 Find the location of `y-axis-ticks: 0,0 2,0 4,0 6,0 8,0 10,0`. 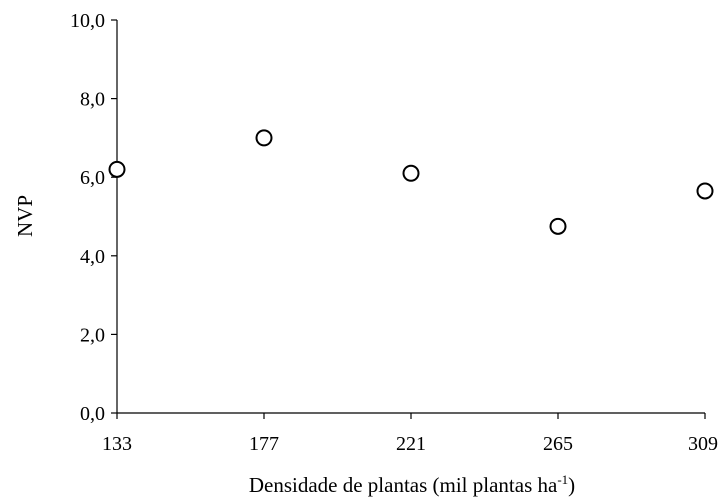

y-axis-ticks: 0,0 2,0 4,0 6,0 8,0 10,0 is located at coordinates (93, 217).